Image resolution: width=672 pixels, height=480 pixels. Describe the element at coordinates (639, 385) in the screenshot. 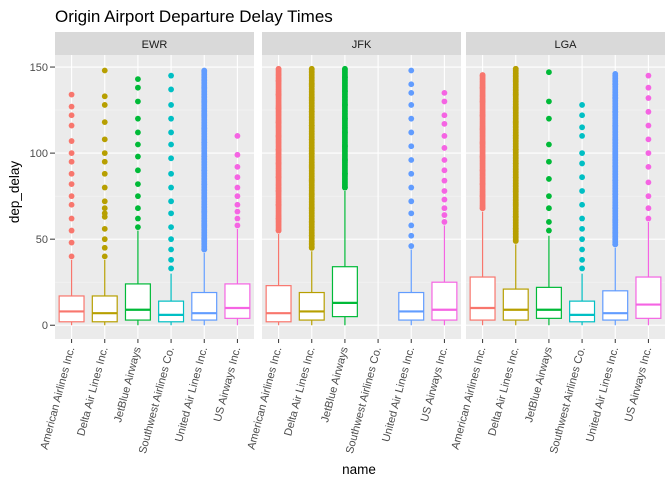

I see `x-tick-label: US Airways Inc.` at that location.